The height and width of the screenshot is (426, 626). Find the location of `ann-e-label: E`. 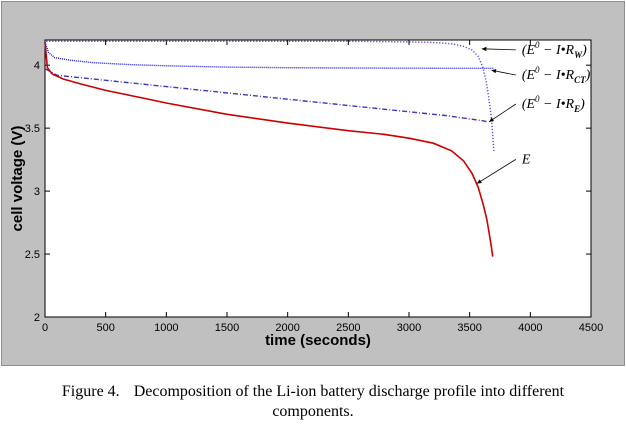

ann-e-label: E is located at coordinates (526, 159).